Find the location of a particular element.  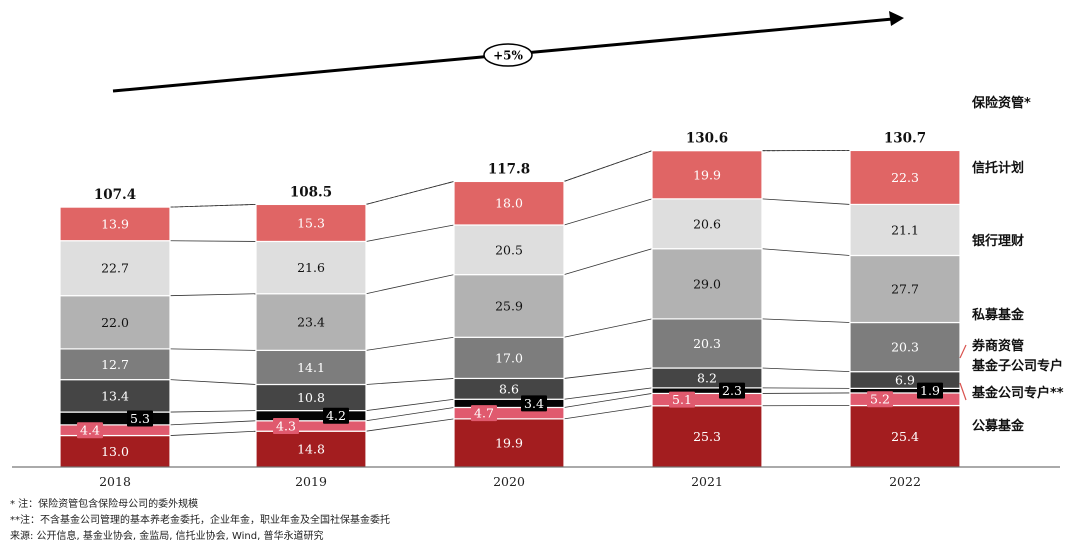

value-label-2022-s5: 27.7 is located at coordinates (905, 289).